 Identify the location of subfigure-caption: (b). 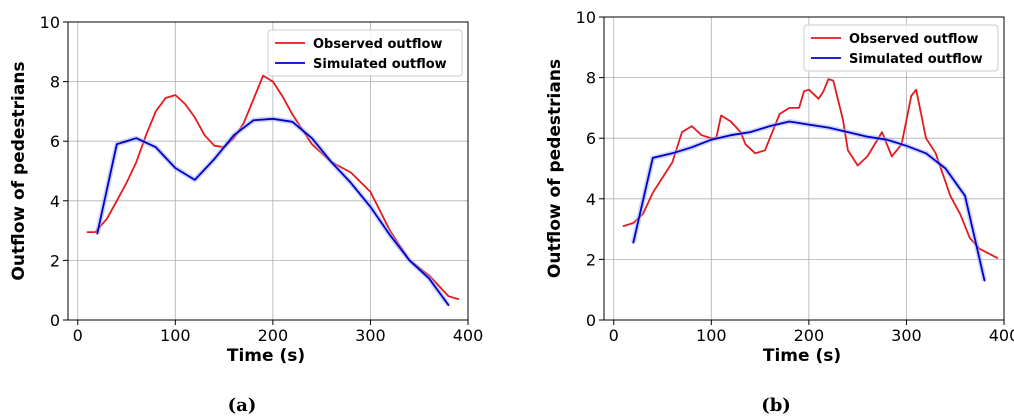
(776, 405).